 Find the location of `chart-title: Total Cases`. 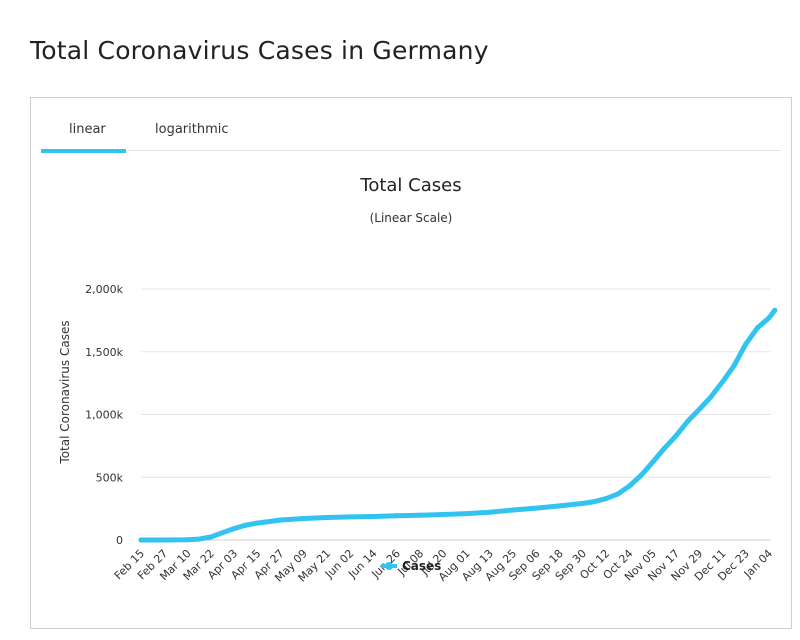

chart-title: Total Cases is located at coordinates (410, 185).